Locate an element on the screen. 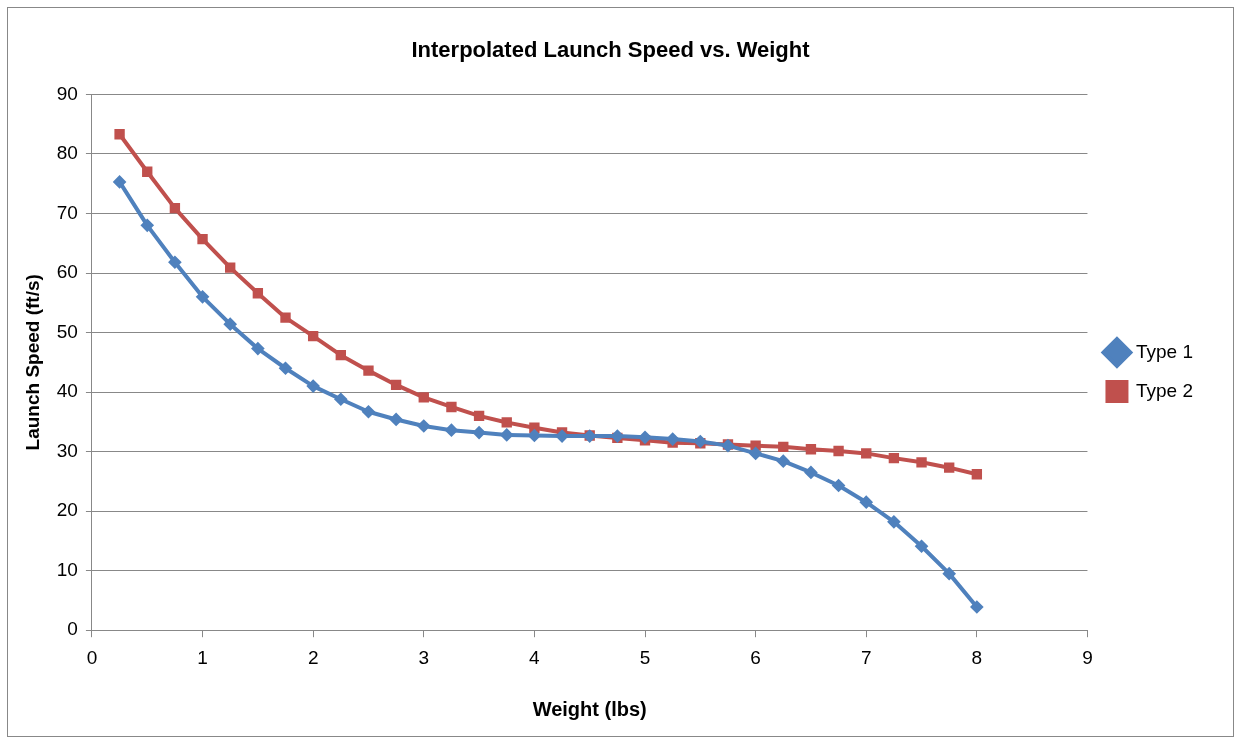 Image resolution: width=1247 pixels, height=748 pixels. y-tick-label: 40 is located at coordinates (67, 391).